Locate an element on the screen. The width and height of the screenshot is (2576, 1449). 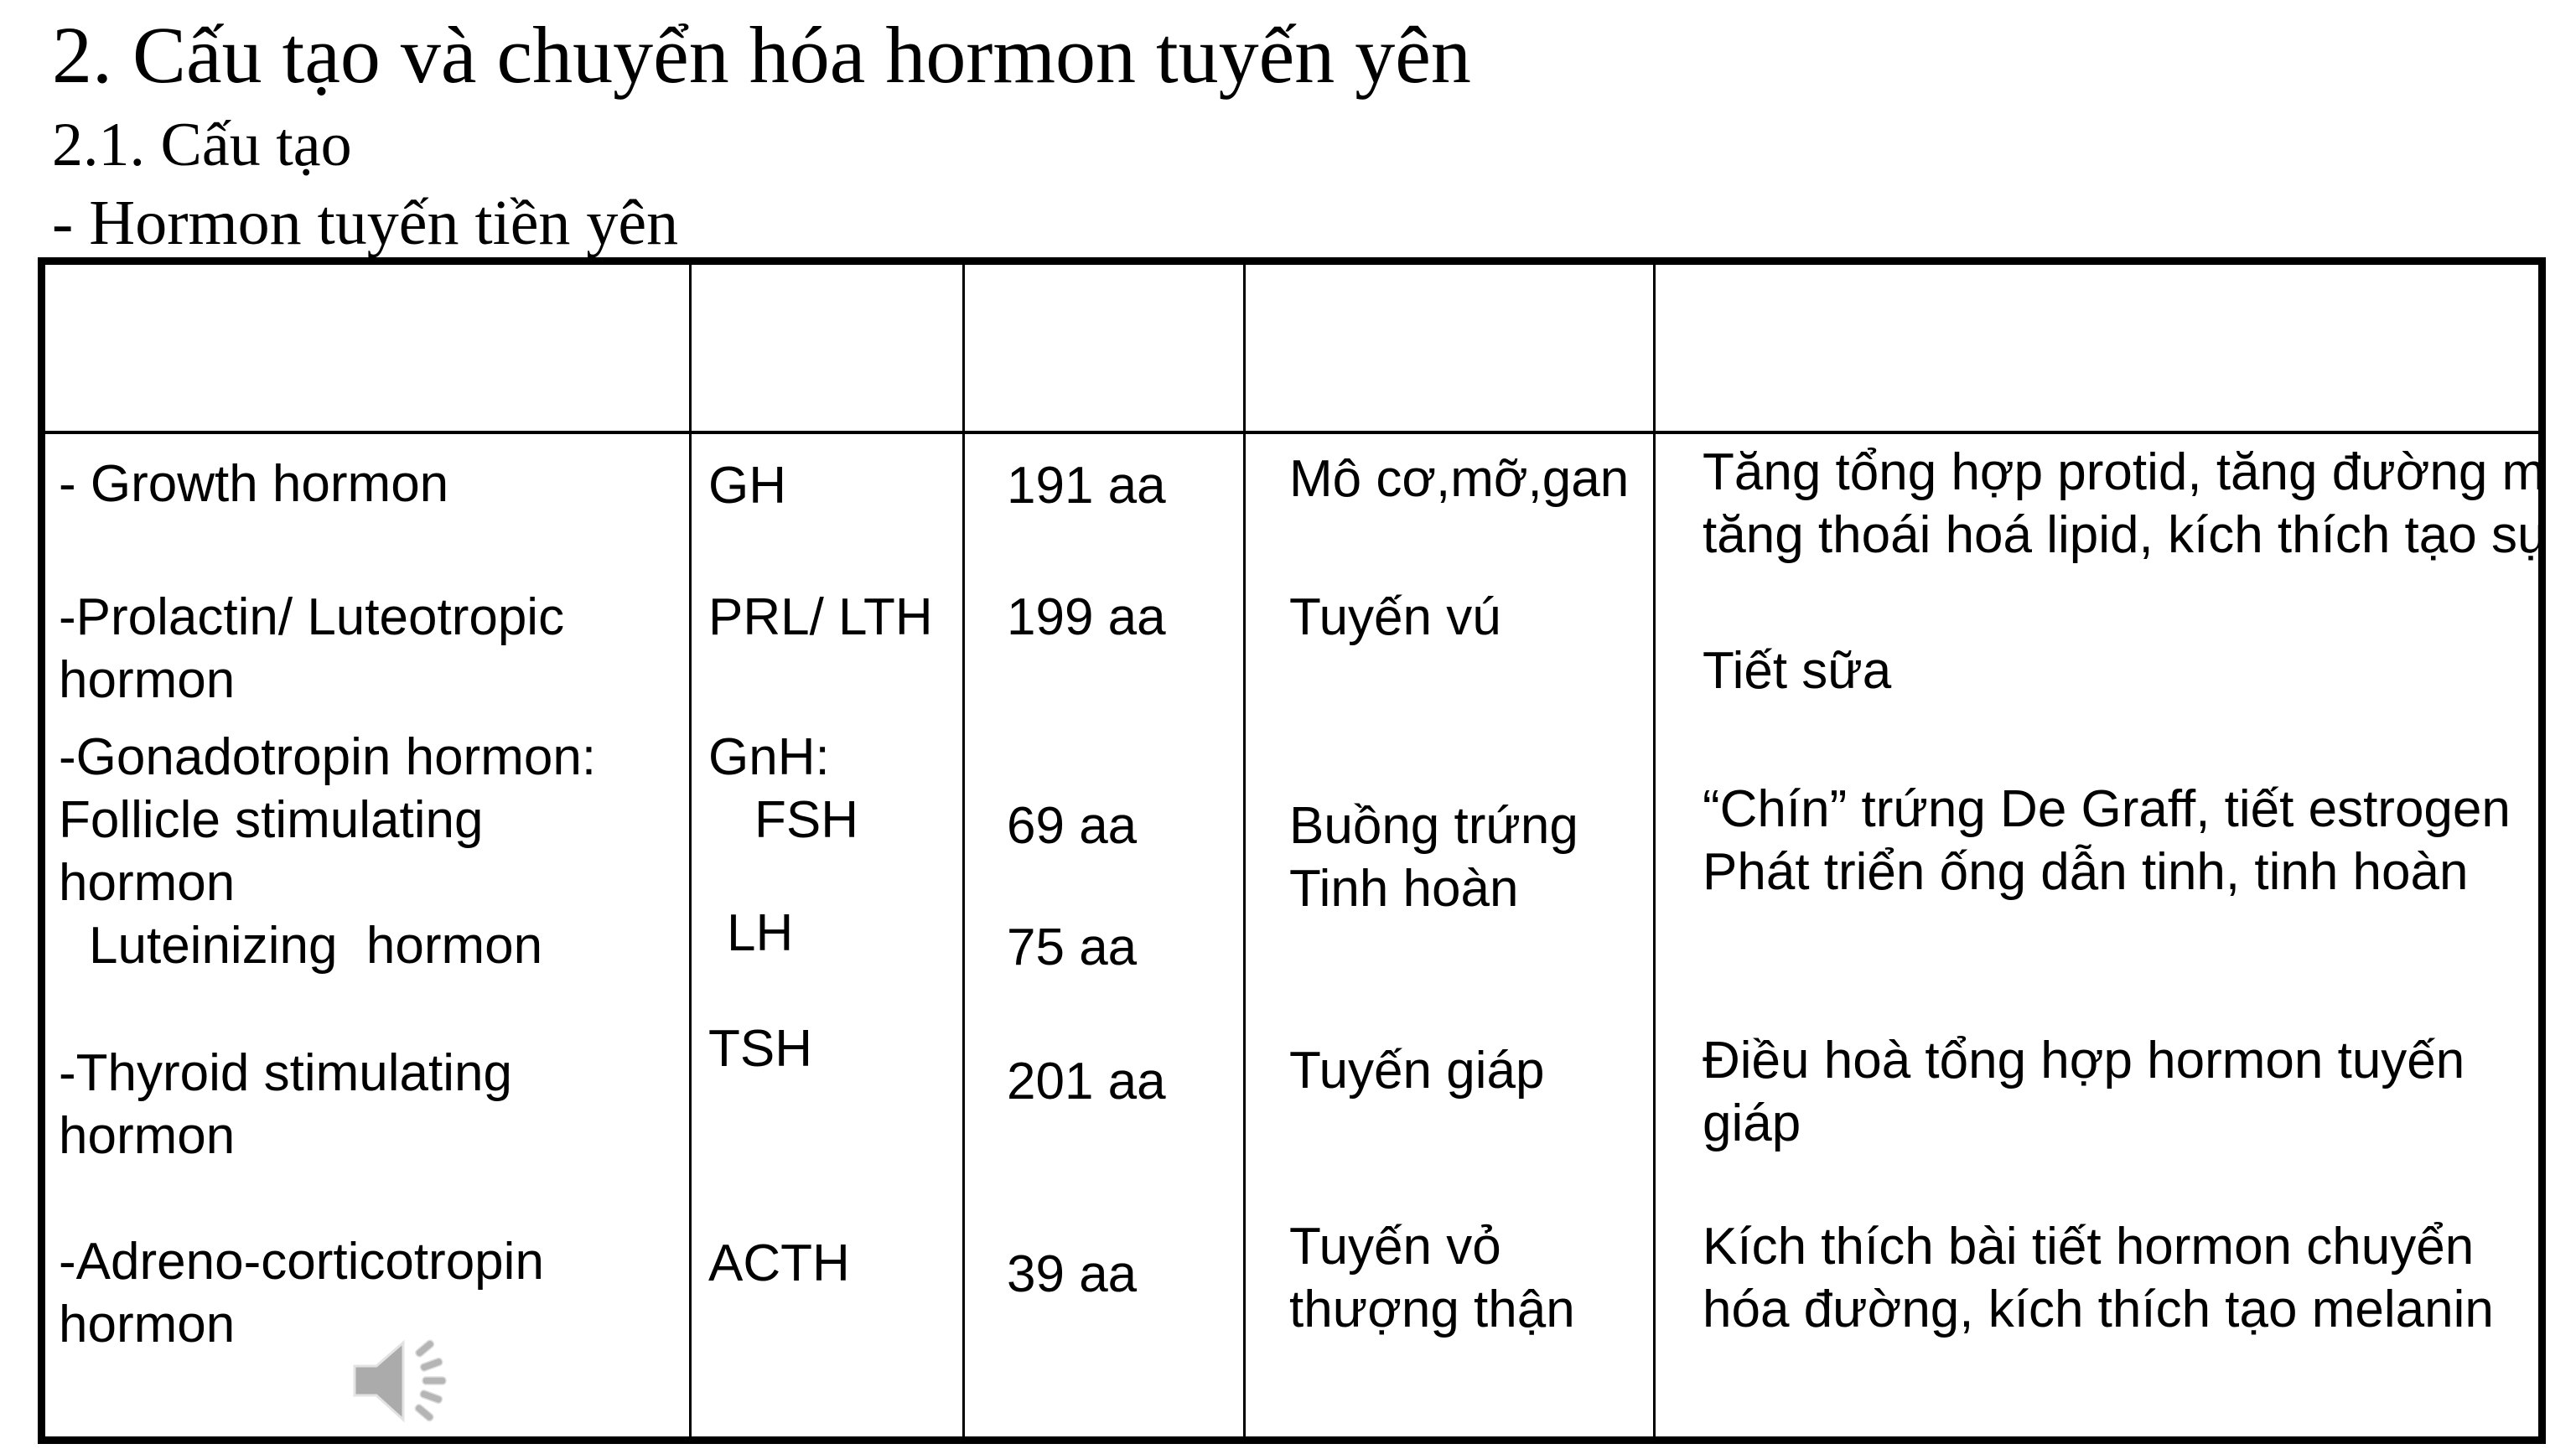
tsh-structure-line: 201 aa is located at coordinates (1086, 1081).